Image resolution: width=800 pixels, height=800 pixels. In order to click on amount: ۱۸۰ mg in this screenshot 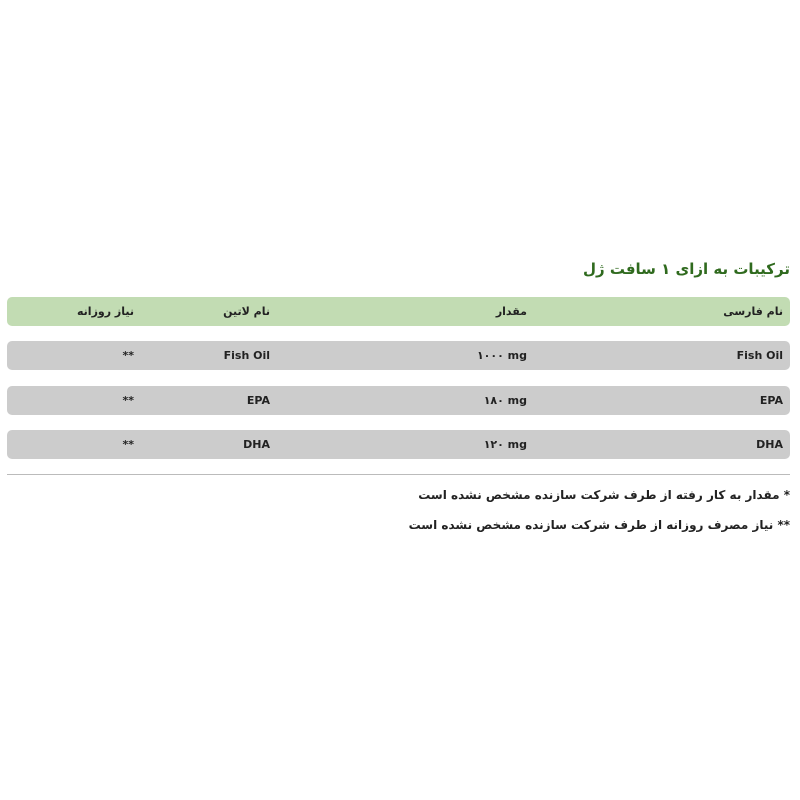, I will do `click(505, 400)`.